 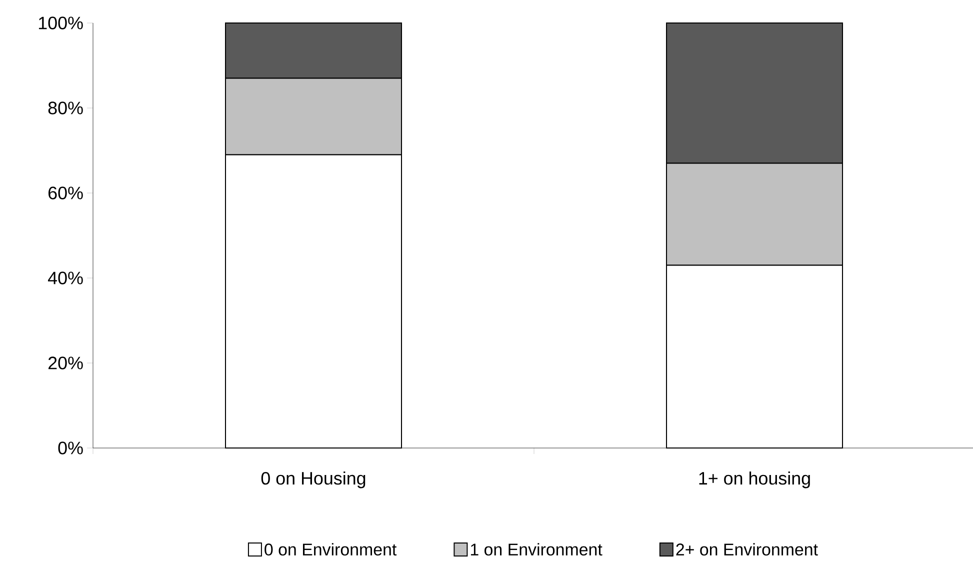 I want to click on legend-label: 1 on Environment, so click(x=536, y=549).